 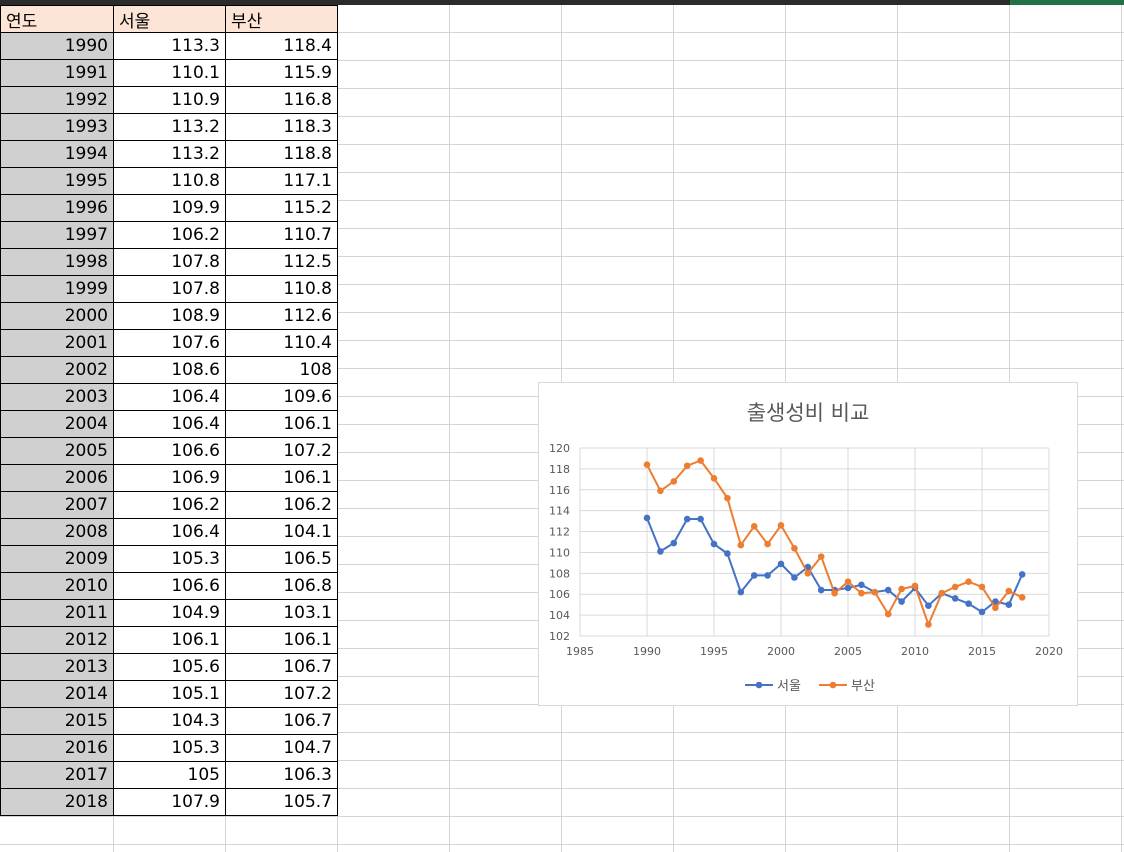 I want to click on seoul-cell: 104.3, so click(x=169, y=721).